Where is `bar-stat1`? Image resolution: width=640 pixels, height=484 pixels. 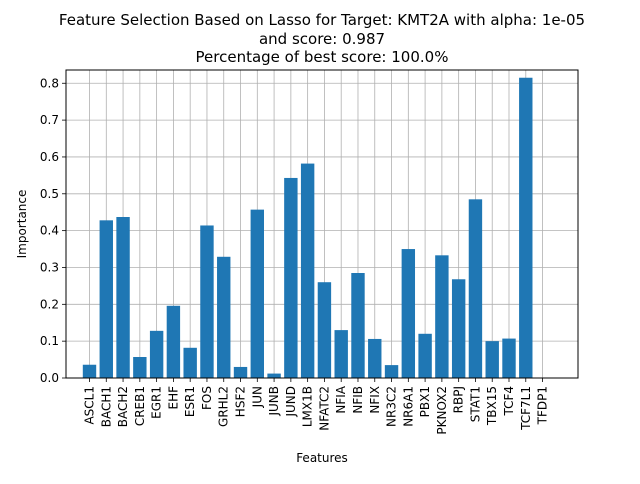 bar-stat1 is located at coordinates (475, 288).